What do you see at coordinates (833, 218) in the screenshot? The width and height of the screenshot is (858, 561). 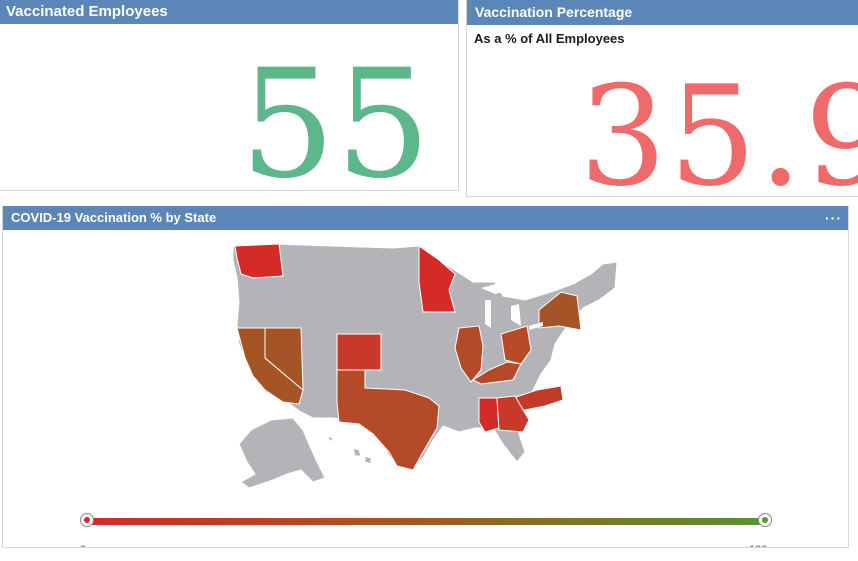 I see `ellipsis-icon: ···` at bounding box center [833, 218].